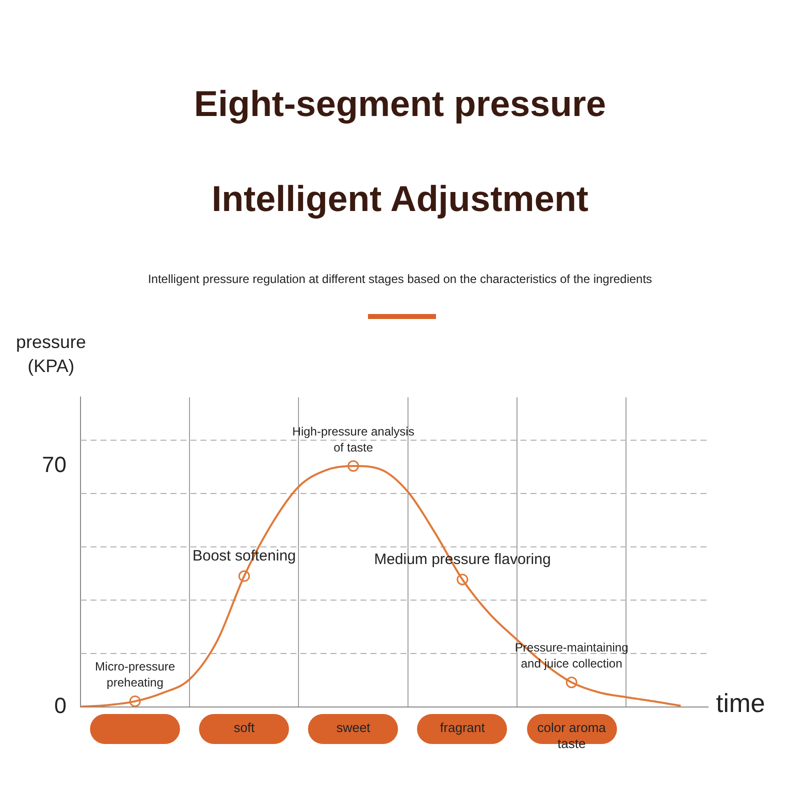  Describe the element at coordinates (353, 728) in the screenshot. I see `x-tick-label: sweet` at that location.